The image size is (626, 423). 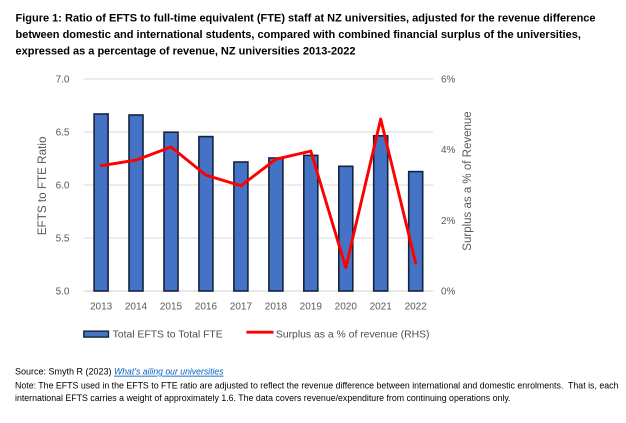 I want to click on svg-text: 2015, so click(x=171, y=306).